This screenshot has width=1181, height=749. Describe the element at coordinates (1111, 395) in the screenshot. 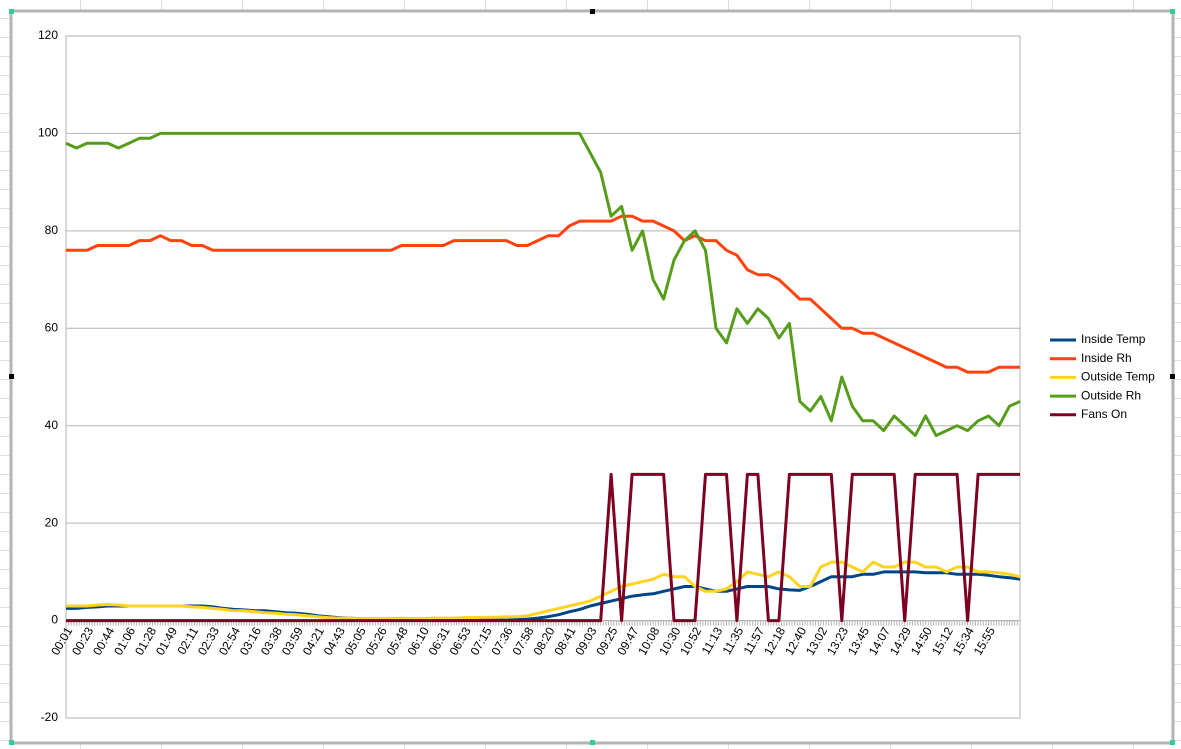

I see `legend-label: Outside Rh` at that location.